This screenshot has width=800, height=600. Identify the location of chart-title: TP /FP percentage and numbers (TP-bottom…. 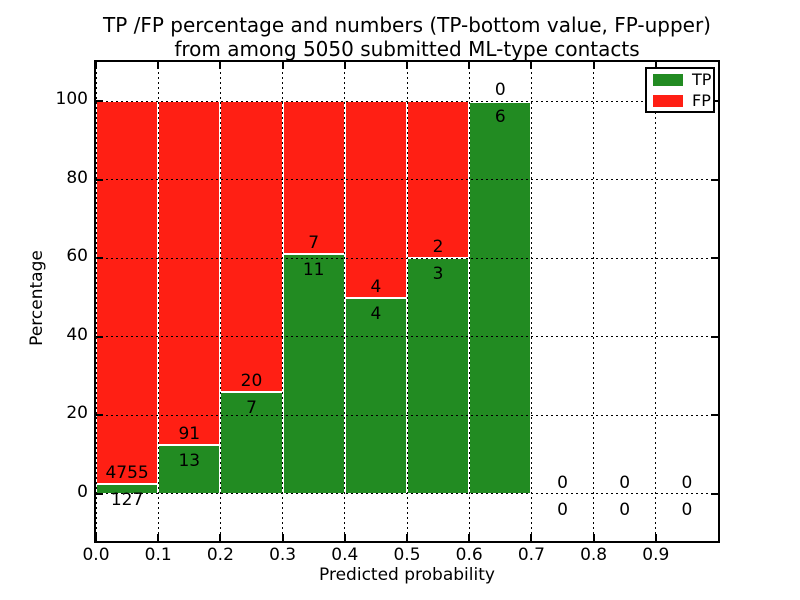
(407, 25).